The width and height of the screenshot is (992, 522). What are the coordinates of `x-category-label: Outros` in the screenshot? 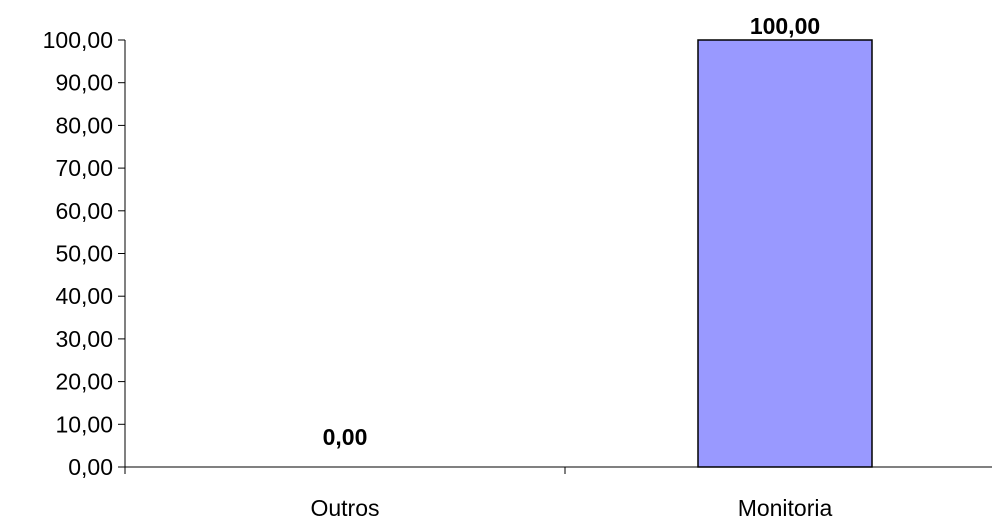 It's located at (344, 508).